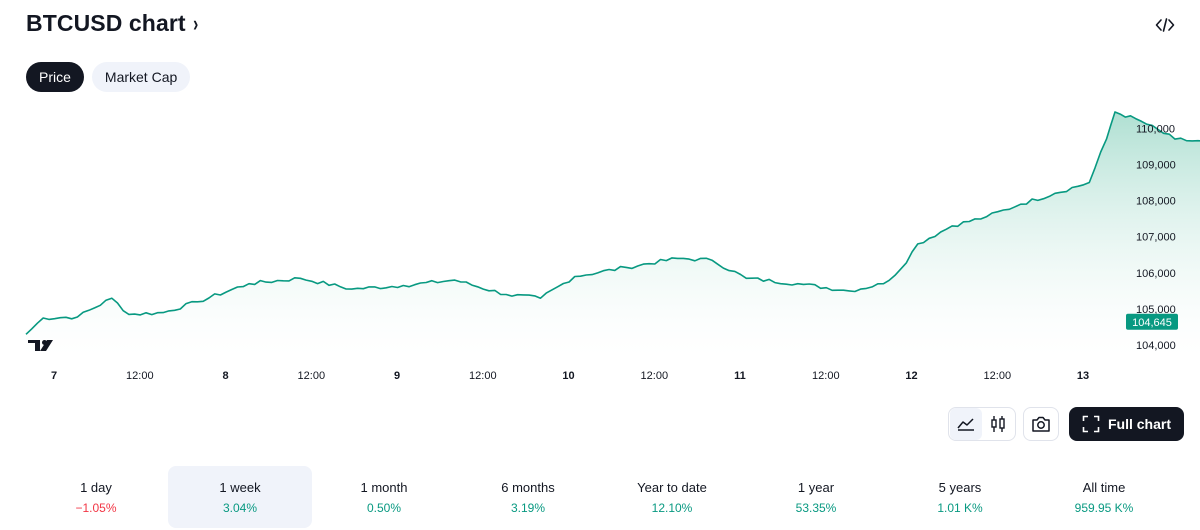 This screenshot has width=1200, height=530. What do you see at coordinates (1083, 376) in the screenshot?
I see `x-tick-label: 13` at bounding box center [1083, 376].